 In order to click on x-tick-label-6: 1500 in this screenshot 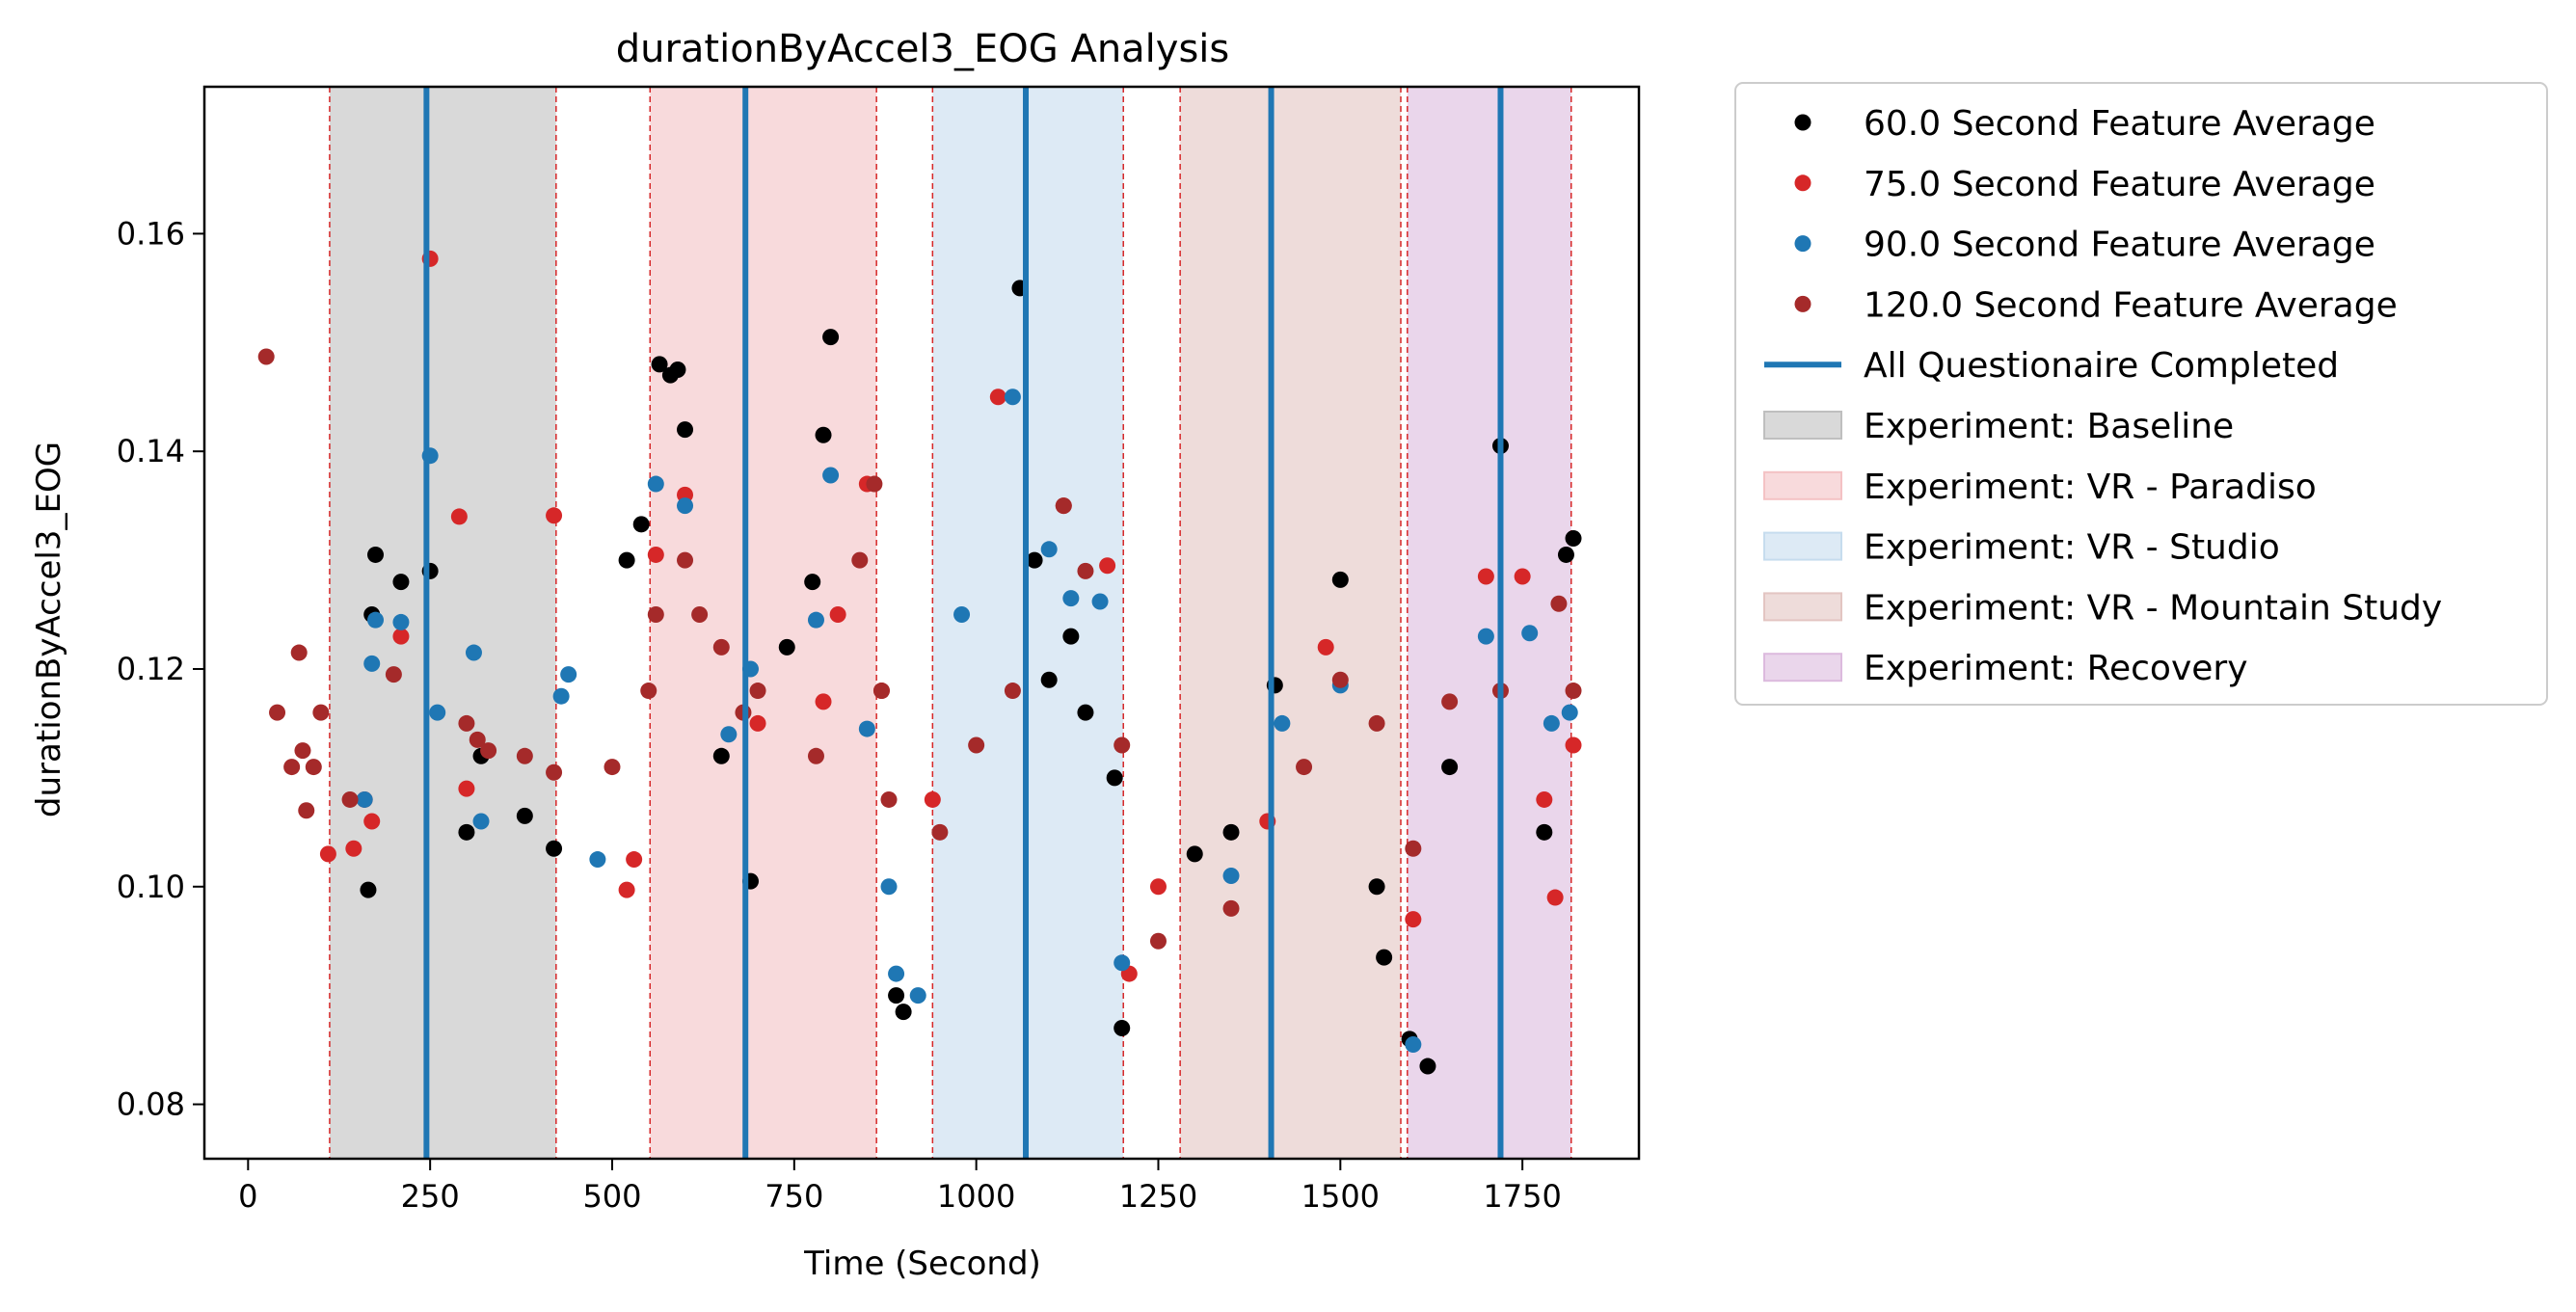, I will do `click(1341, 1196)`.